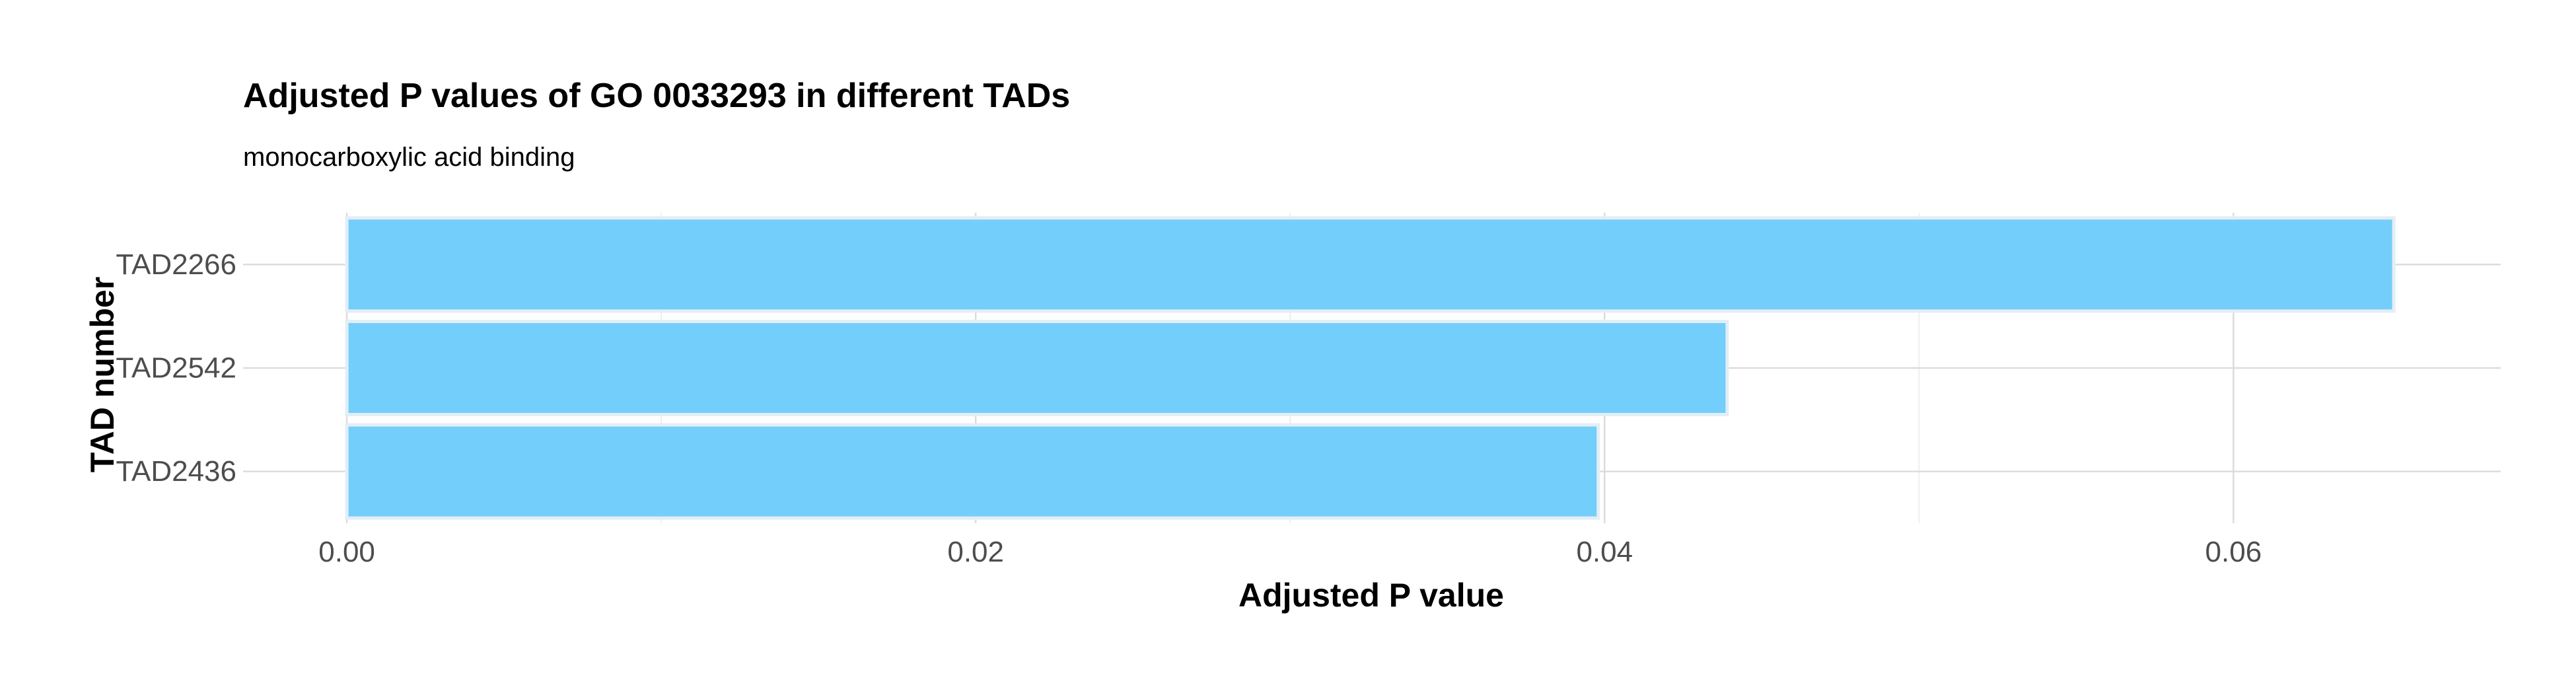  What do you see at coordinates (976, 552) in the screenshot?
I see `x-tick-label: 0.02` at bounding box center [976, 552].